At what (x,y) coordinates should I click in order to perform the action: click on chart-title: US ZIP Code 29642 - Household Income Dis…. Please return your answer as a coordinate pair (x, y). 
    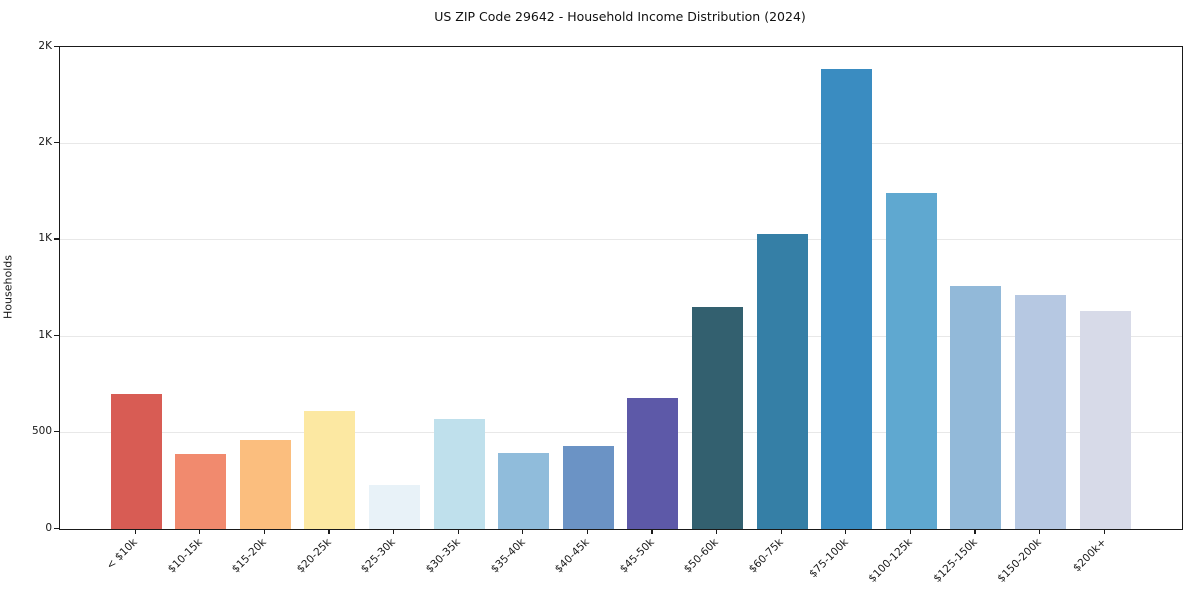
    Looking at the image, I should click on (620, 16).